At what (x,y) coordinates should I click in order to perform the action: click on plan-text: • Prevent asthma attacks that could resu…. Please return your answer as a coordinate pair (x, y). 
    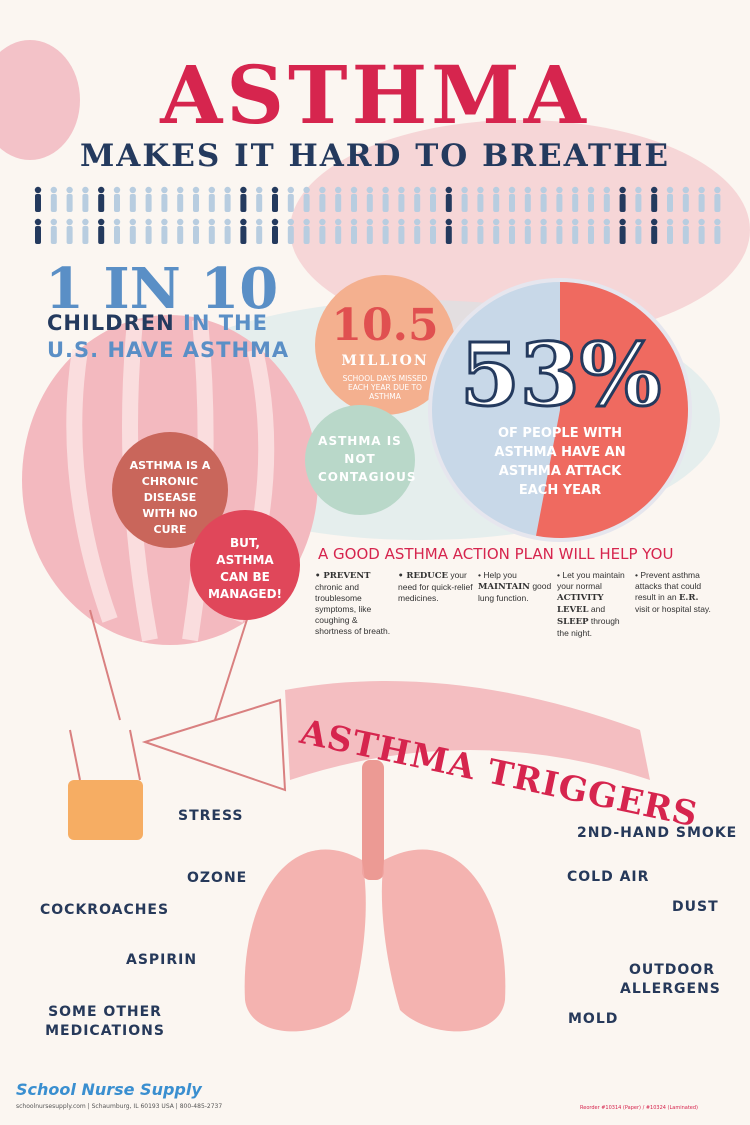
    Looking at the image, I should click on (668, 586).